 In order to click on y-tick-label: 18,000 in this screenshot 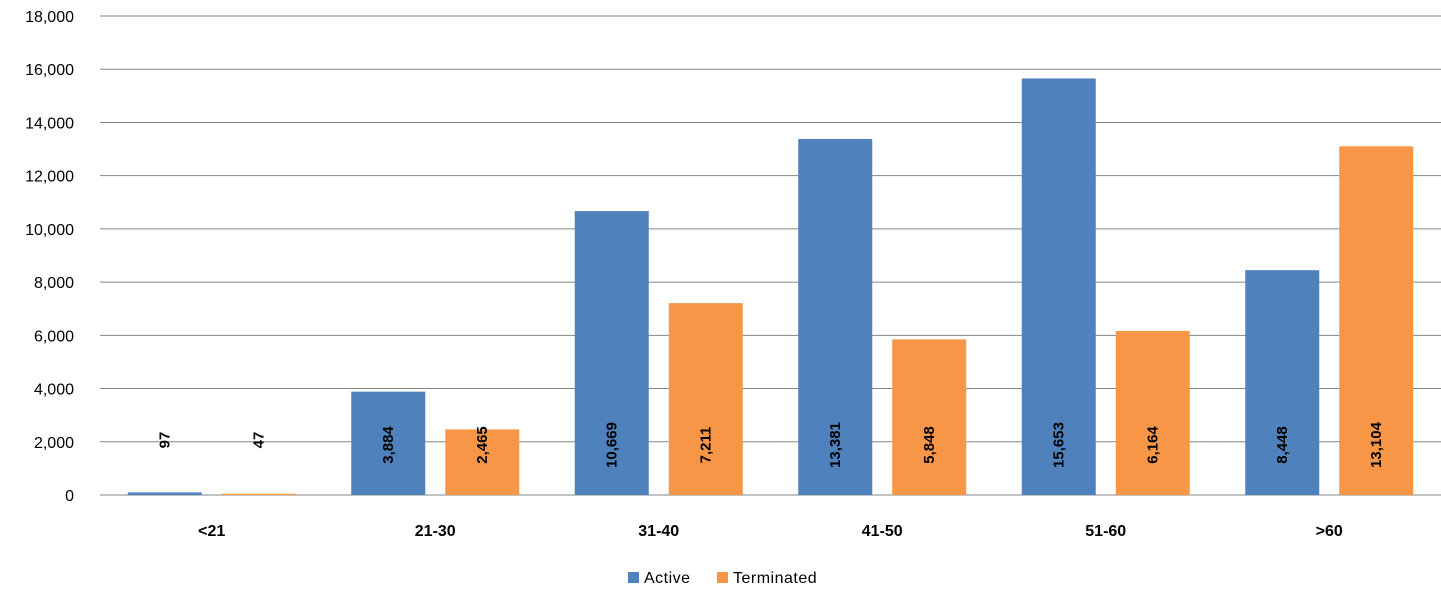, I will do `click(49, 17)`.